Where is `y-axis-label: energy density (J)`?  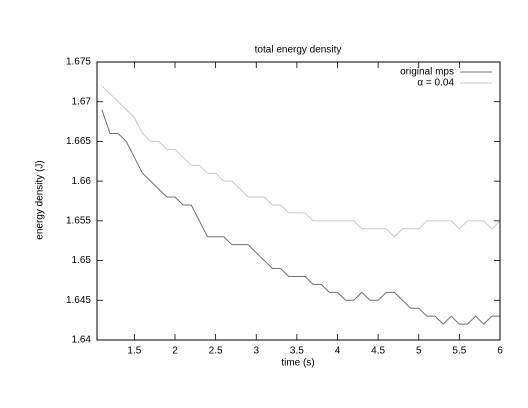 y-axis-label: energy density (J) is located at coordinates (40, 199).